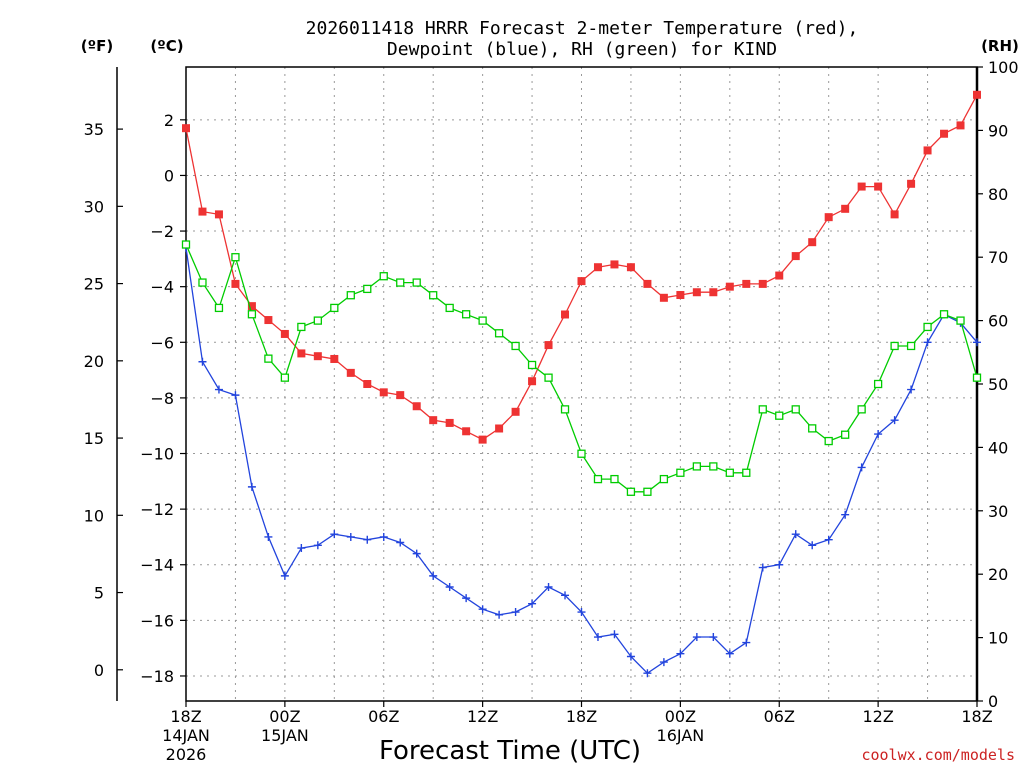 This screenshot has width=1024, height=768. I want to click on fahrenheit-tick-label: 30, so click(94, 206).